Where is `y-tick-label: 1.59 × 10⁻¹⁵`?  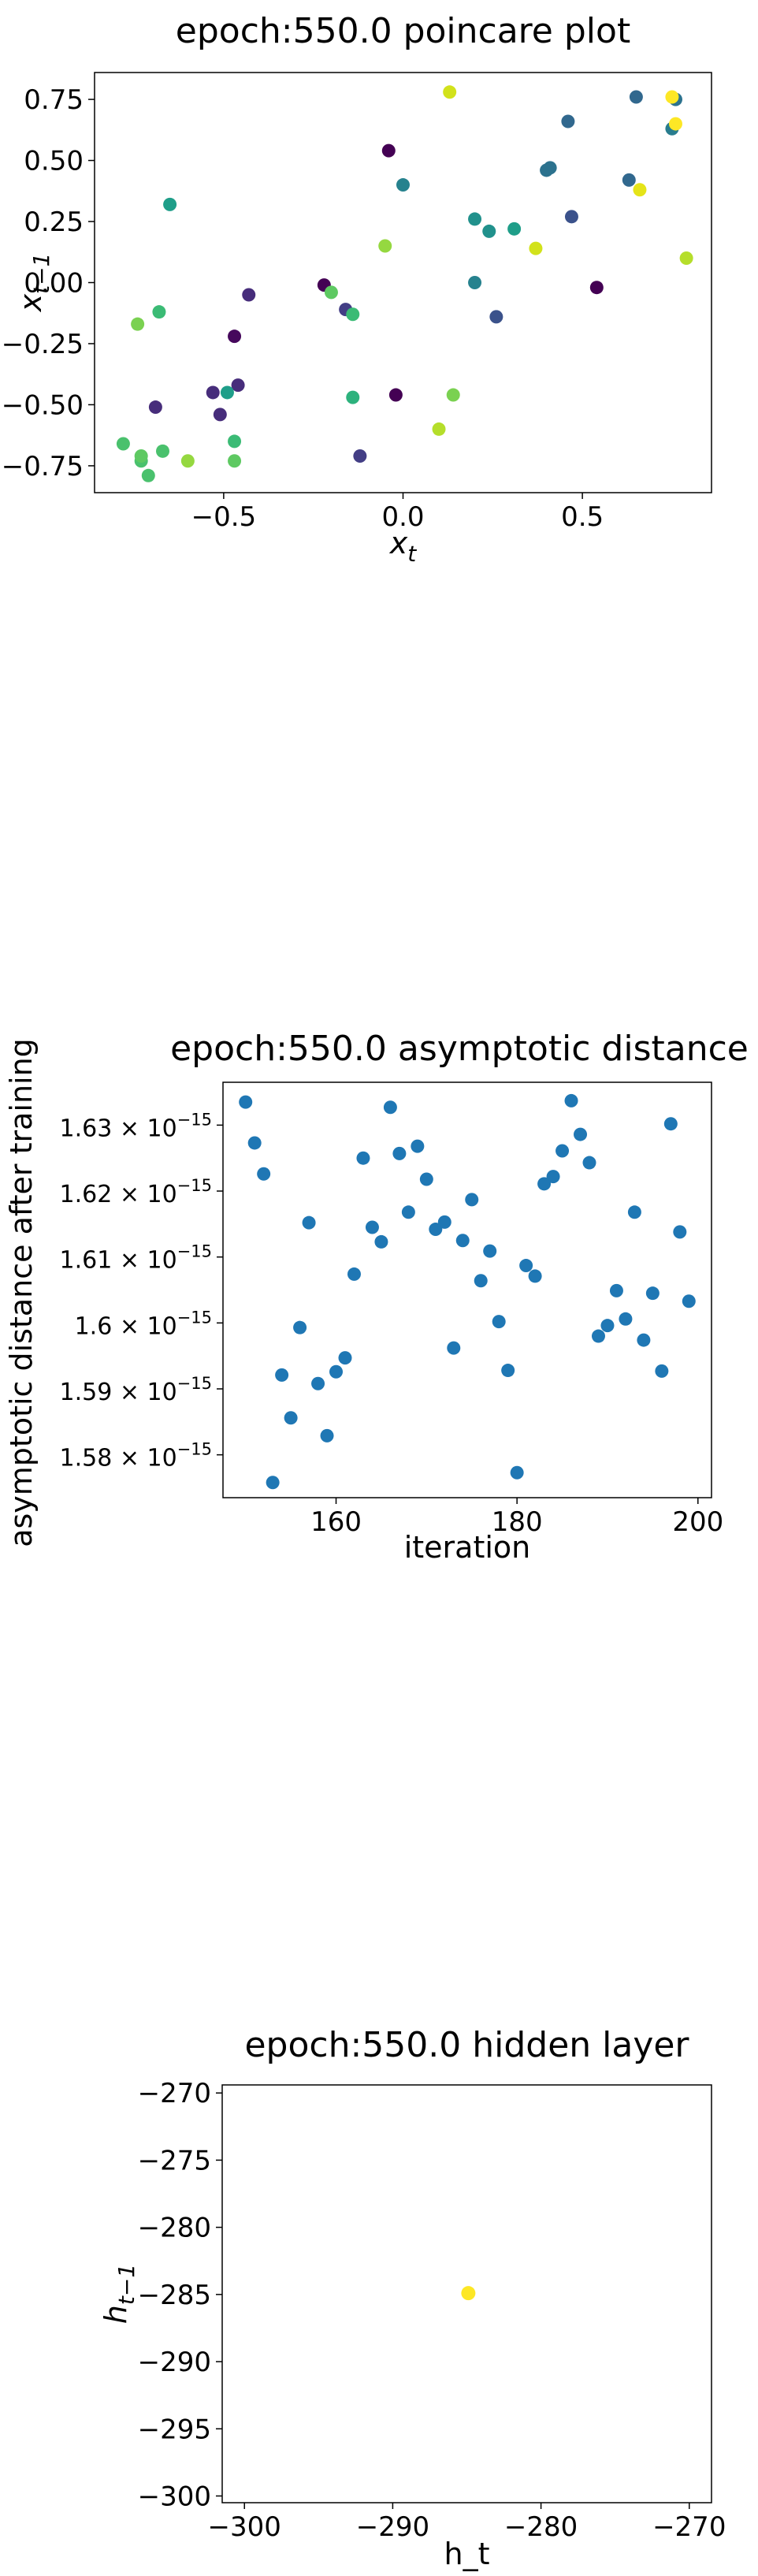 y-tick-label: 1.59 × 10⁻¹⁵ is located at coordinates (135, 1390).